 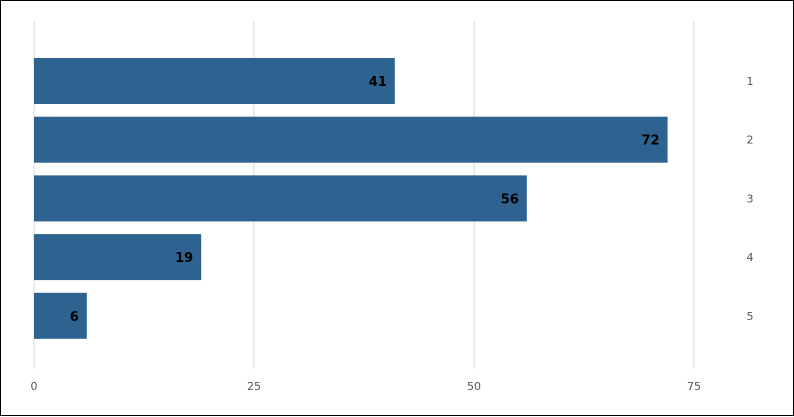 What do you see at coordinates (750, 81) in the screenshot?
I see `category-label-1: 1` at bounding box center [750, 81].